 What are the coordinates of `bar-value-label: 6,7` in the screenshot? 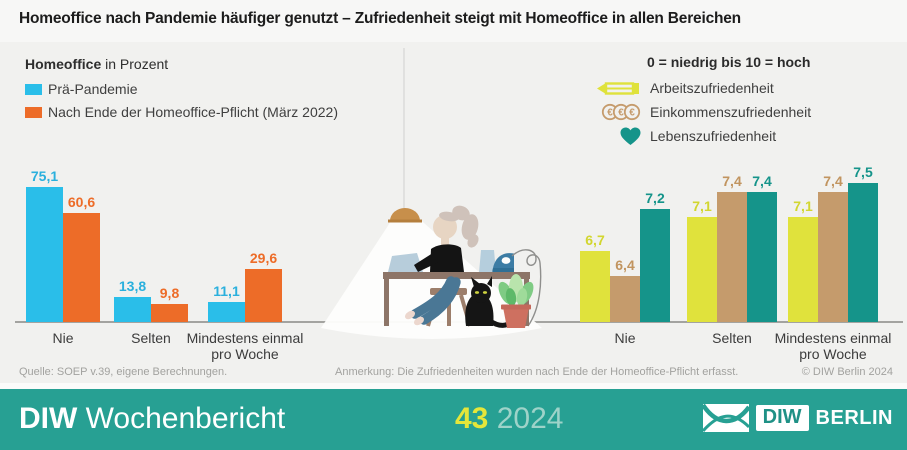 It's located at (595, 239).